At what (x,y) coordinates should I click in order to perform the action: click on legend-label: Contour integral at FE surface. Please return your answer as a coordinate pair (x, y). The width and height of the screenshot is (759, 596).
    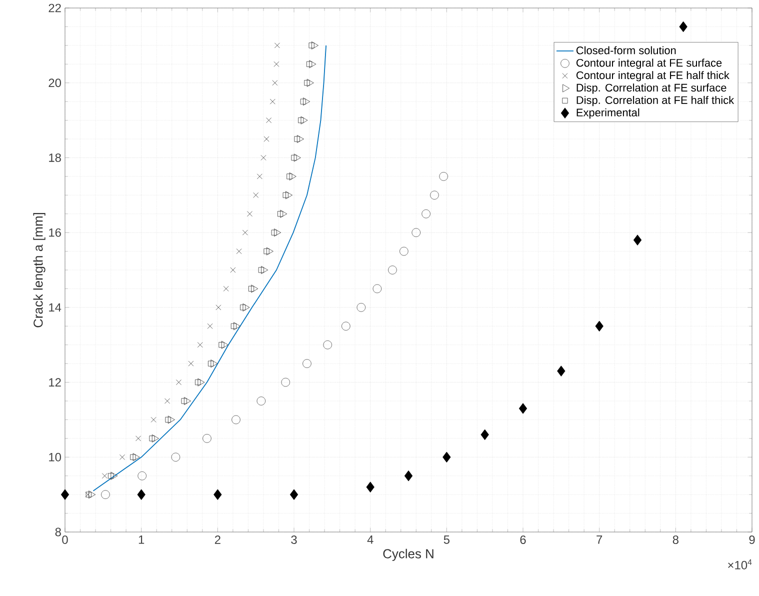
    Looking at the image, I should click on (649, 63).